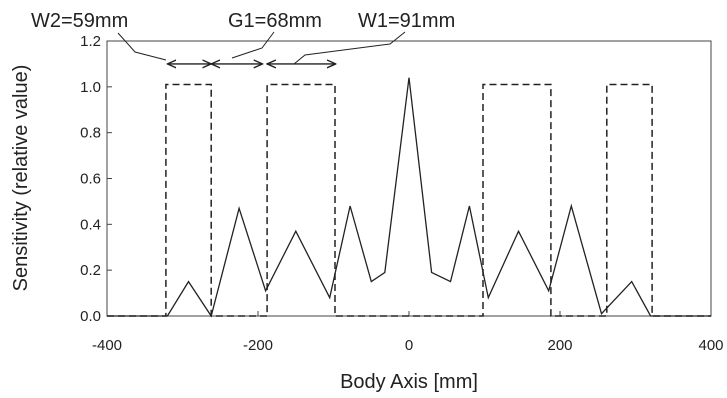 The height and width of the screenshot is (398, 727). Describe the element at coordinates (79, 21) in the screenshot. I see `dimension-label: W2=59mm` at that location.